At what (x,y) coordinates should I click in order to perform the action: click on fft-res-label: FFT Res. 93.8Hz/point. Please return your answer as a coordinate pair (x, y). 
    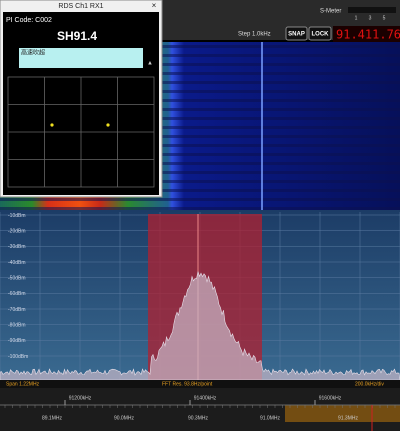
    Looking at the image, I should click on (187, 384).